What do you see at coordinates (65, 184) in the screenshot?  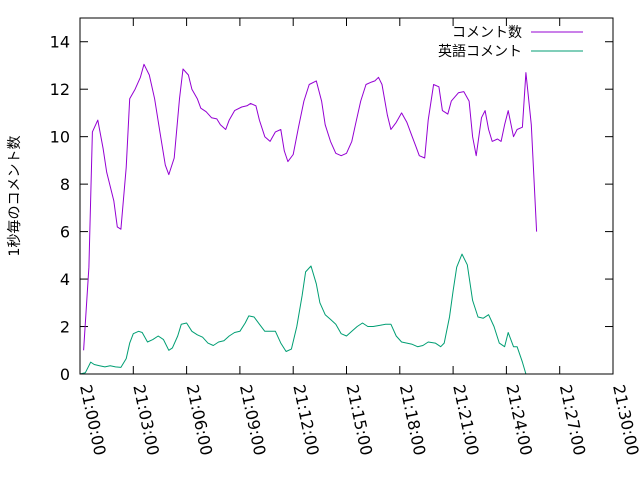 I see `y-tick-label: 8` at bounding box center [65, 184].